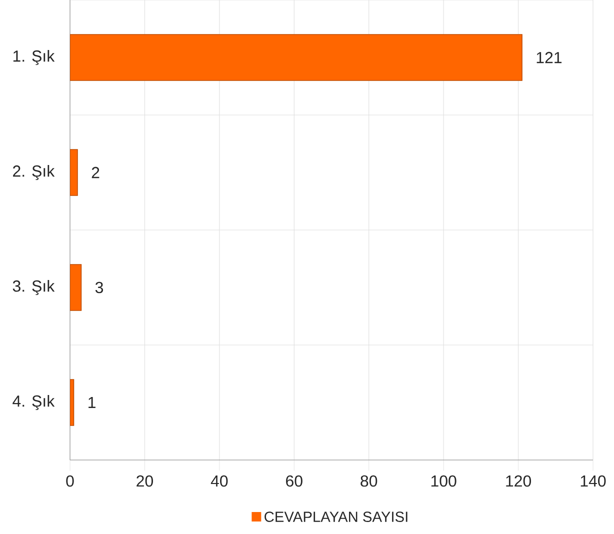 This screenshot has width=614, height=534. What do you see at coordinates (519, 481) in the screenshot?
I see `x-tick-label: 120` at bounding box center [519, 481].